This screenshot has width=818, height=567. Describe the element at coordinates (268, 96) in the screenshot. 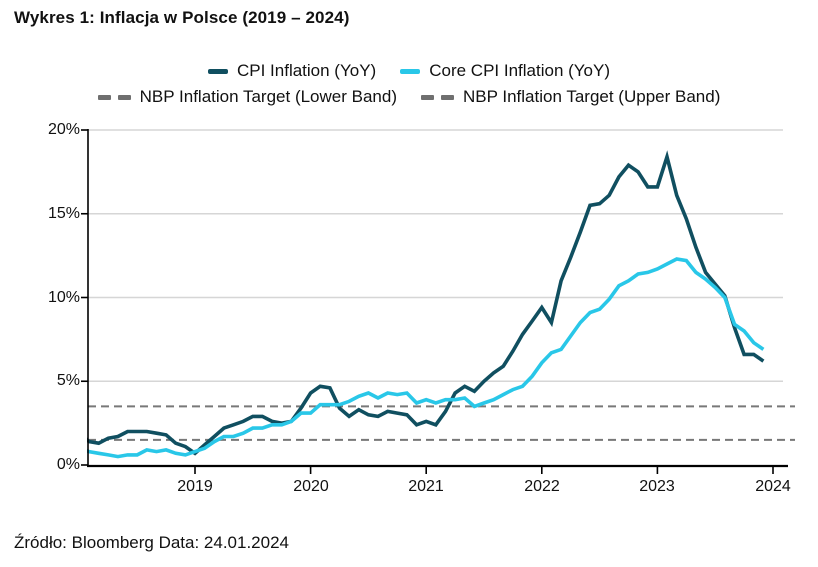

I see `legend-label-target-lower: NBP Inflation Target (Lower Band)` at that location.